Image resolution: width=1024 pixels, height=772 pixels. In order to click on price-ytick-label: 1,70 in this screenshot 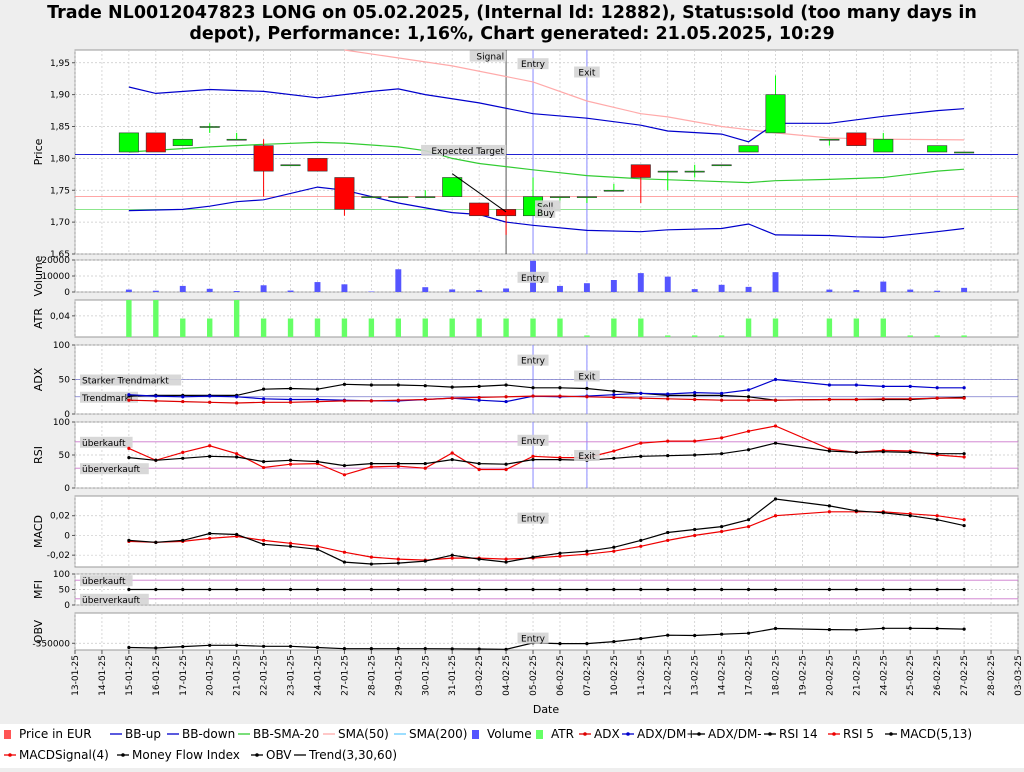, I will do `click(60, 223)`.